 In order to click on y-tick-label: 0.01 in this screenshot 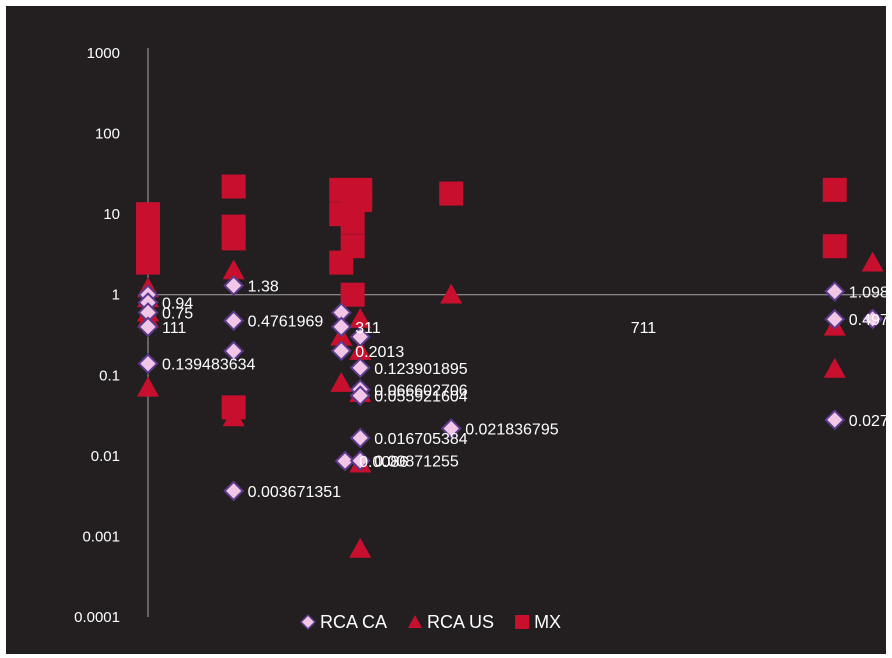, I will do `click(105, 456)`.